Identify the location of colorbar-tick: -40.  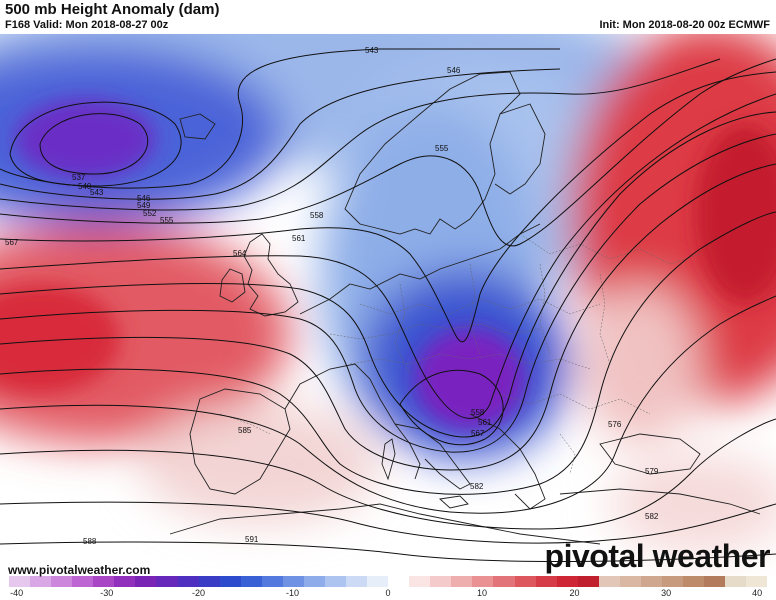
(17, 593).